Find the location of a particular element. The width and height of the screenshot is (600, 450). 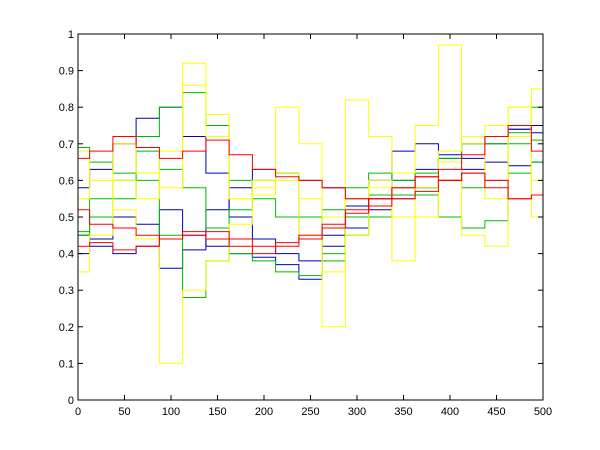

y-tick-label: 0.8 is located at coordinates (66, 108).